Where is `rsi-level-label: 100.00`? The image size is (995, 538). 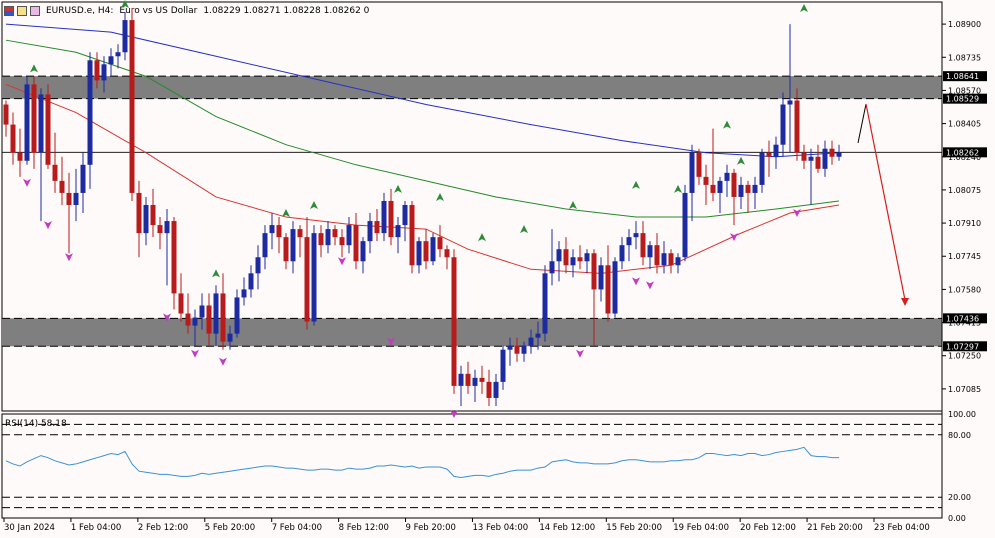
rsi-level-label: 100.00 is located at coordinates (962, 414).